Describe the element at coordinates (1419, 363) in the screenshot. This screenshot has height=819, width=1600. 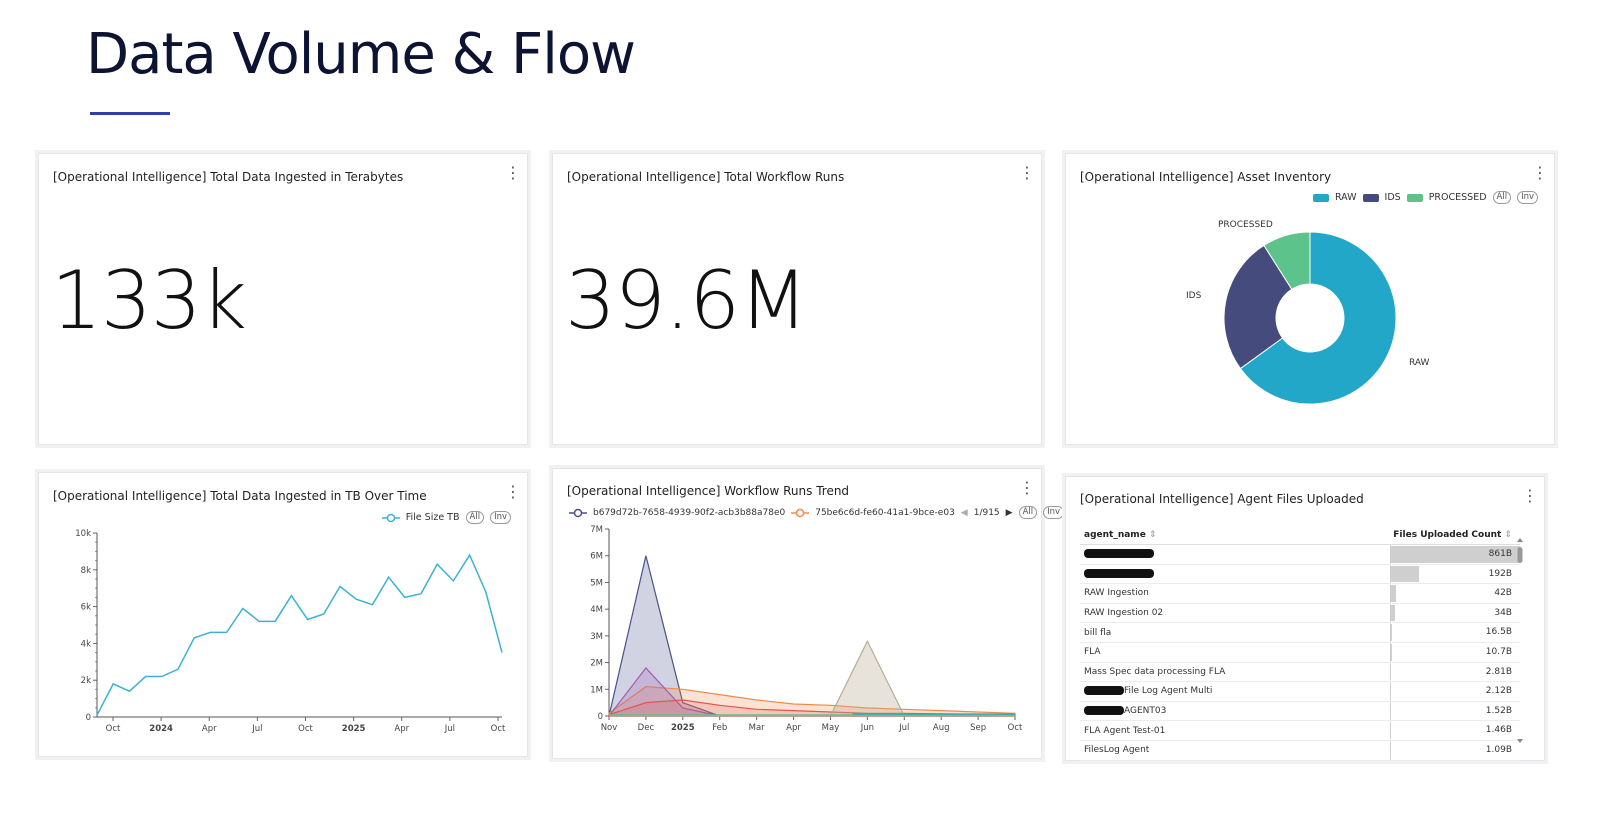
I see `slice-label-raw: RAW` at that location.